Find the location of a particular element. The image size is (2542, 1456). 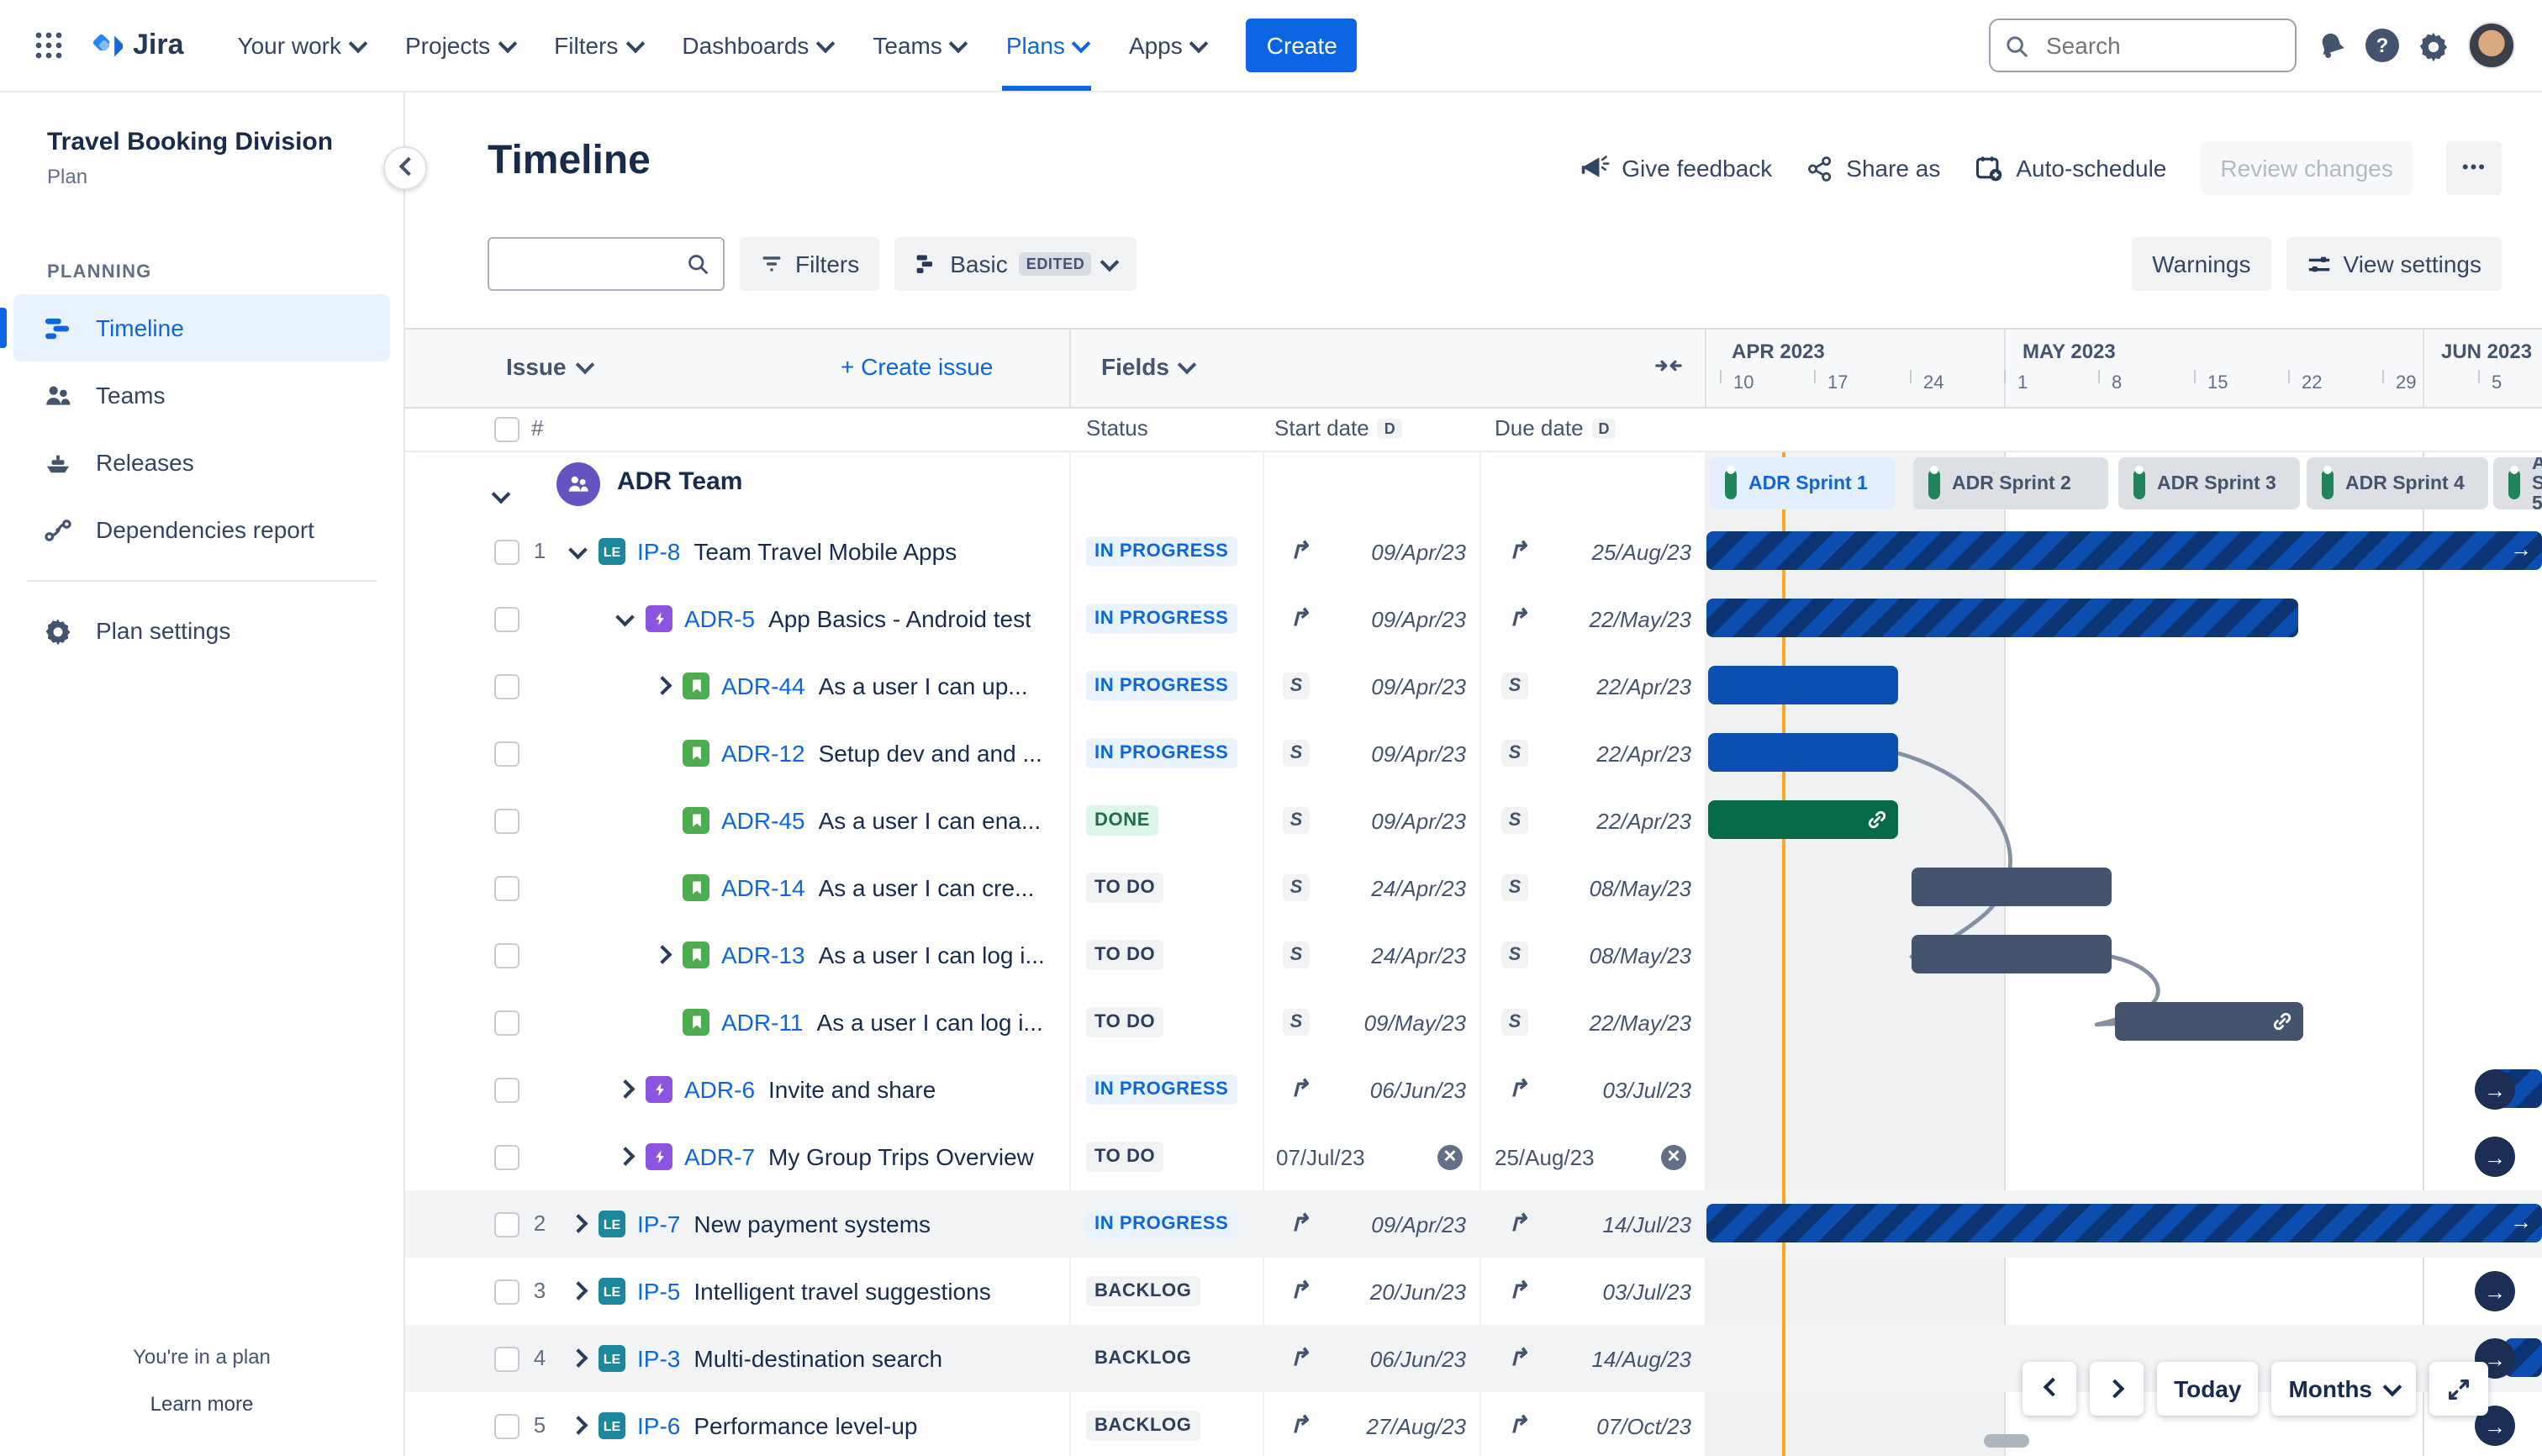

nav-item-apps: Apps is located at coordinates (1167, 45).